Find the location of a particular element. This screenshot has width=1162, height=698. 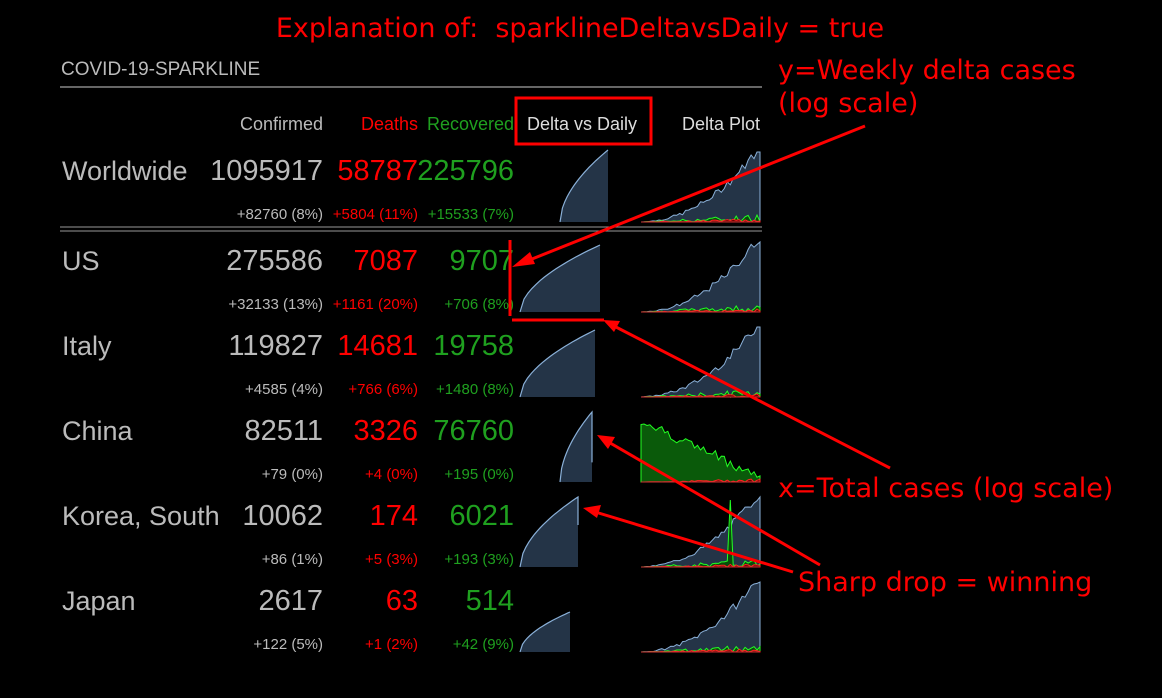

recovered: 19758 is located at coordinates (473, 346).